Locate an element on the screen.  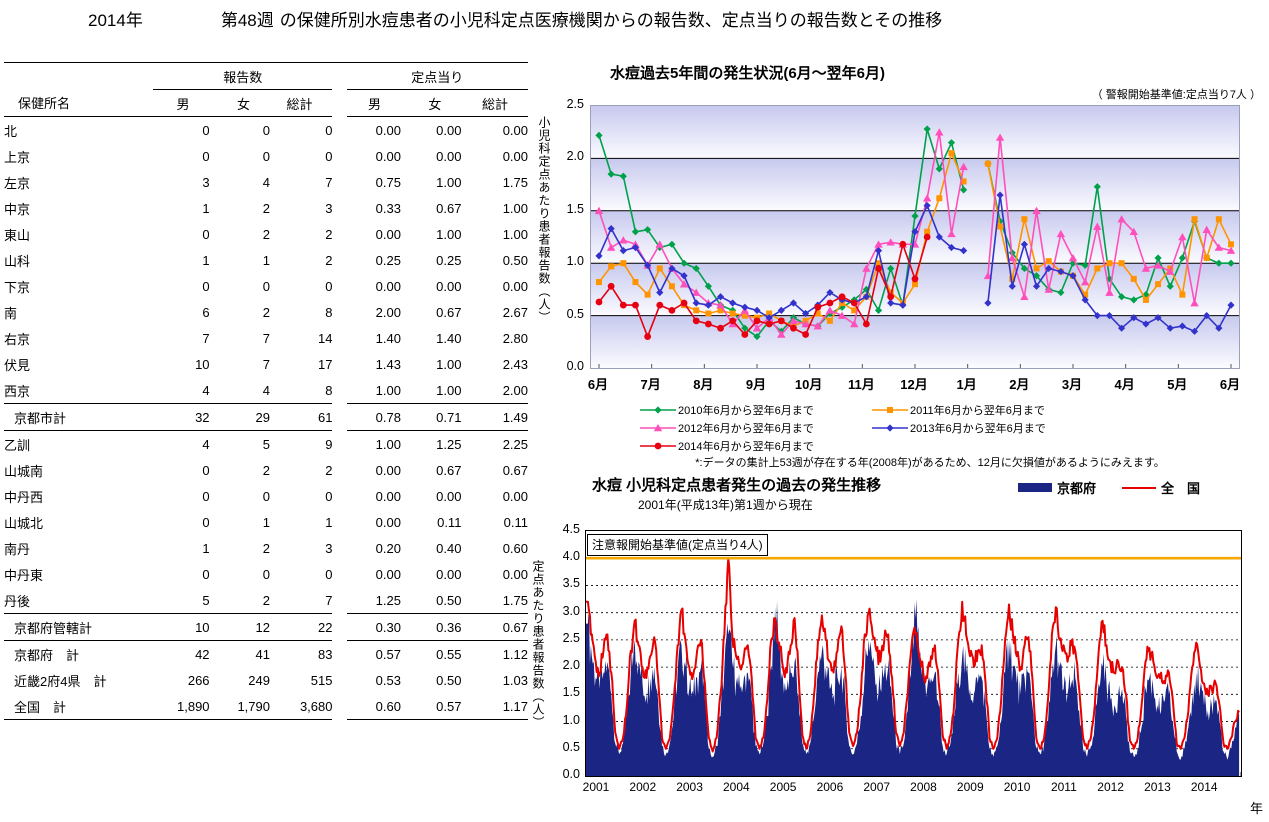
year-tick-label: 2011 is located at coordinates (1063, 787).